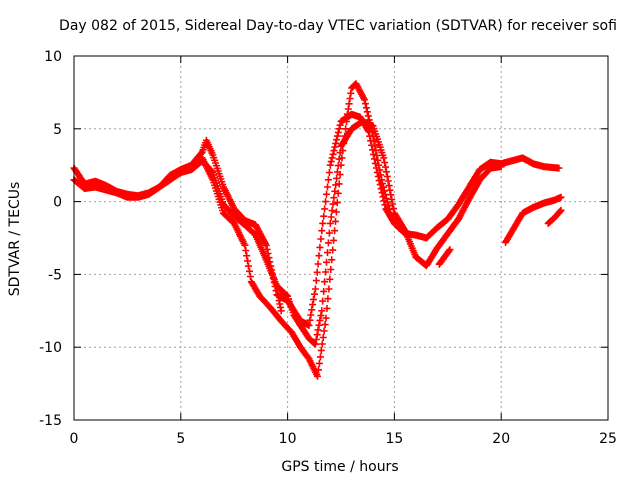  I want to click on y-tick-label: 0, so click(57, 203).